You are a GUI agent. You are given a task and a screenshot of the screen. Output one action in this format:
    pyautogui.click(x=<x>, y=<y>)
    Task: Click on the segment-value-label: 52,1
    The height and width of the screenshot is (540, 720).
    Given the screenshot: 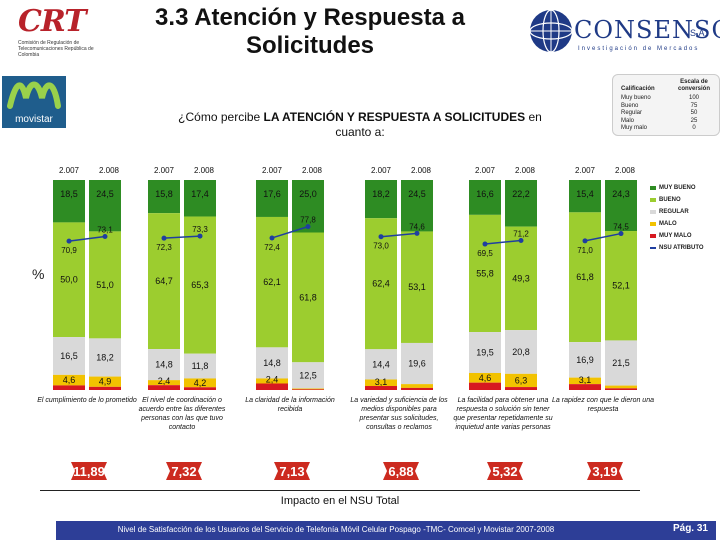 What is the action you would take?
    pyautogui.click(x=621, y=286)
    